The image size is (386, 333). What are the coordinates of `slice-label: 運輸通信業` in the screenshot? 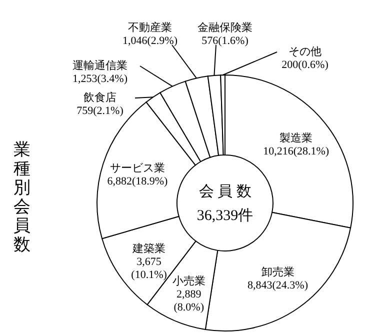 It's located at (100, 65).